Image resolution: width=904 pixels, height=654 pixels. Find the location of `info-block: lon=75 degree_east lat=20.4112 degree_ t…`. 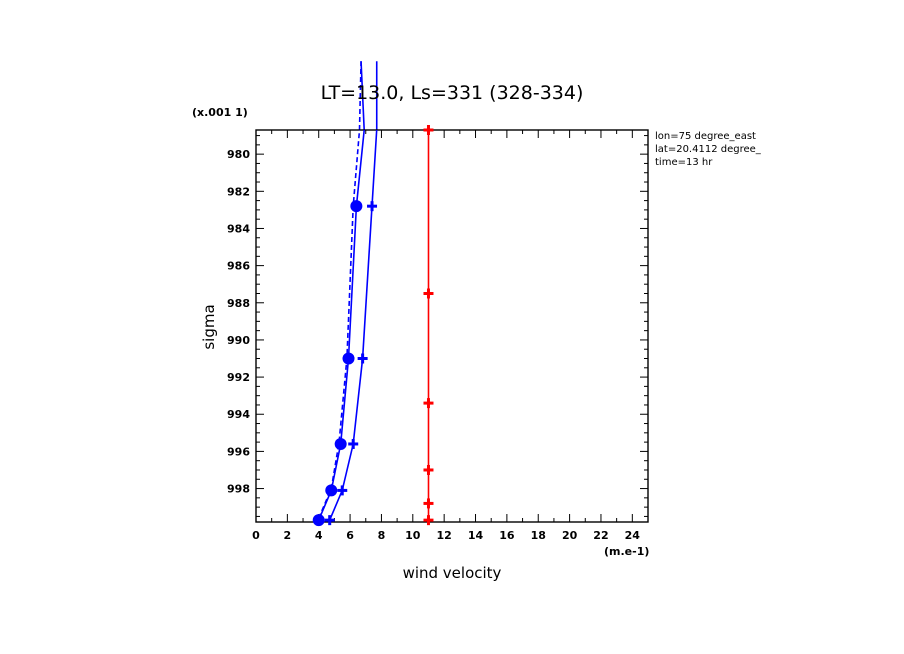

info-block: lon=75 degree_east lat=20.4112 degree_ t… is located at coordinates (708, 149).